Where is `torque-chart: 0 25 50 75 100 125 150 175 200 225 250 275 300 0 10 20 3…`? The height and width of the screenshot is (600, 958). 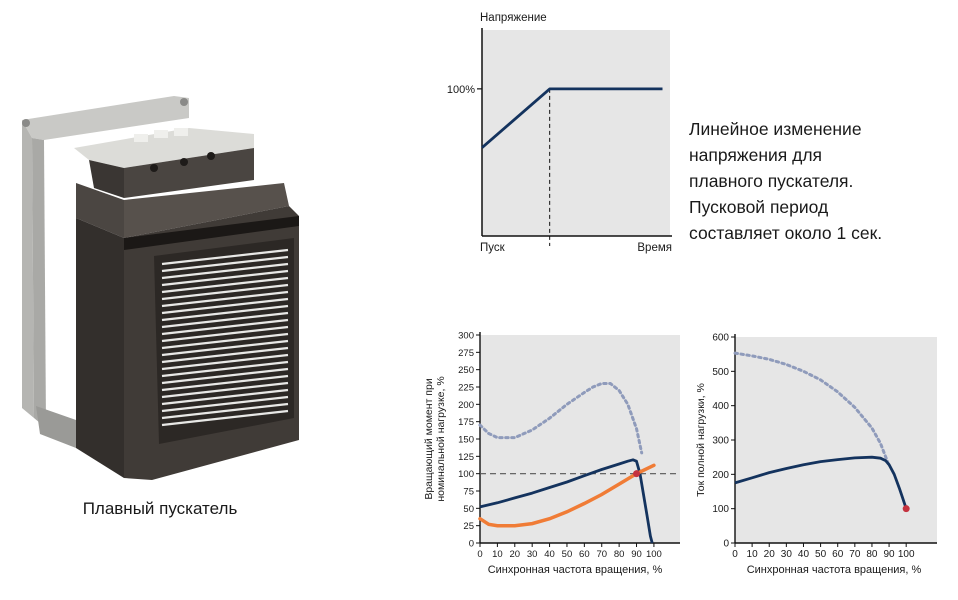 torque-chart: 0 25 50 75 100 125 150 175 200 225 250 275 300 0 10 20 3… is located at coordinates (551, 453).